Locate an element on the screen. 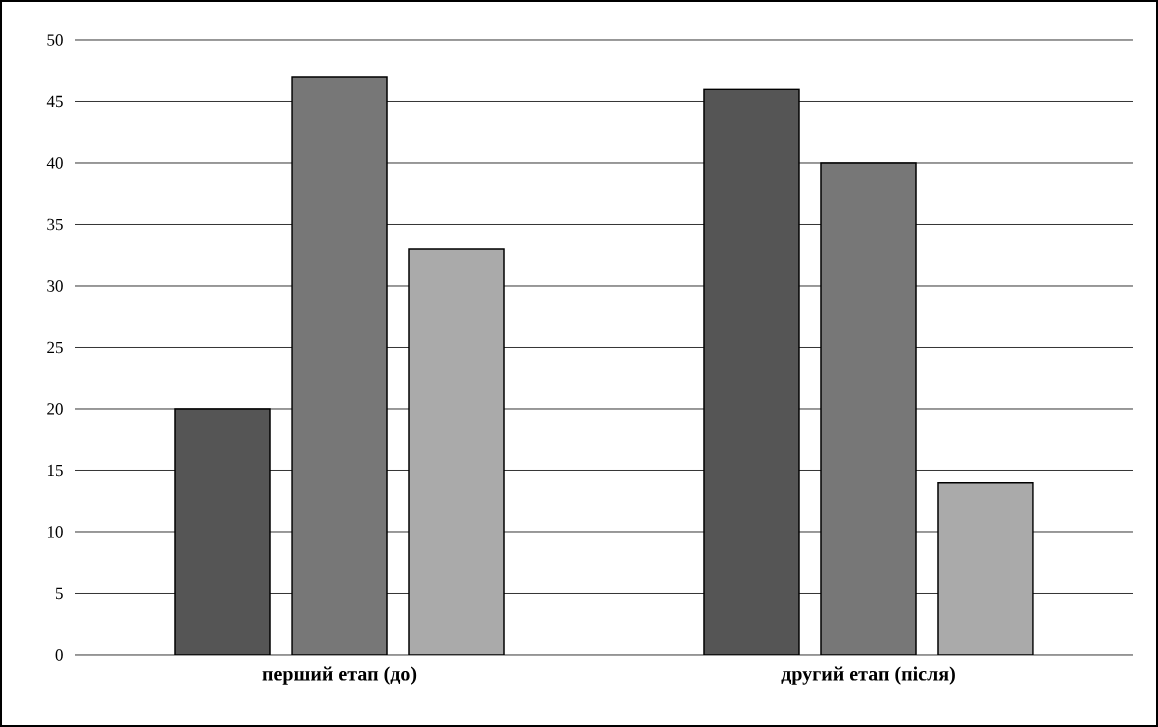 This screenshot has height=727, width=1158. x-tick-label: перший етап (до) is located at coordinates (339, 675).